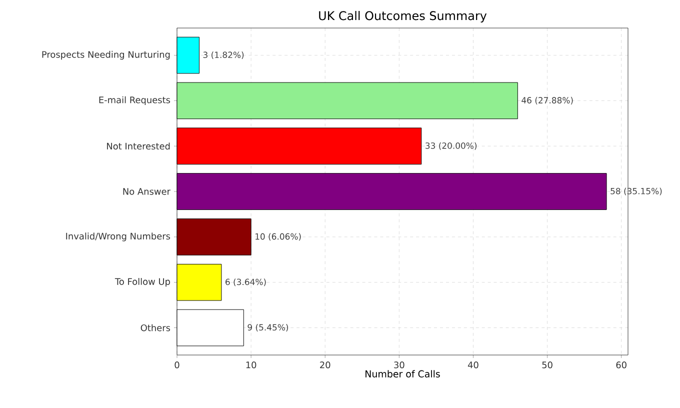 The height and width of the screenshot is (408, 680). Describe the element at coordinates (268, 328) in the screenshot. I see `data-label: 9 (5.45%)` at that location.